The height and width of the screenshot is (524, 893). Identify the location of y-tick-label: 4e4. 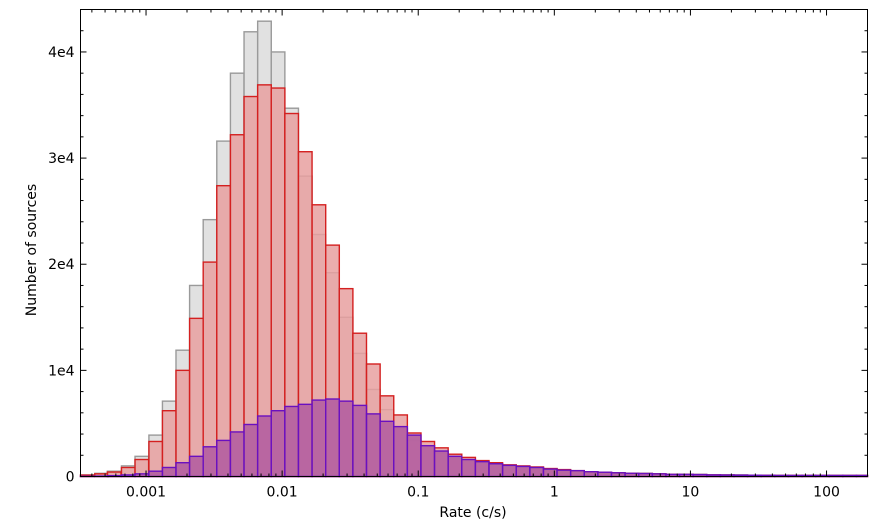
(61, 53).